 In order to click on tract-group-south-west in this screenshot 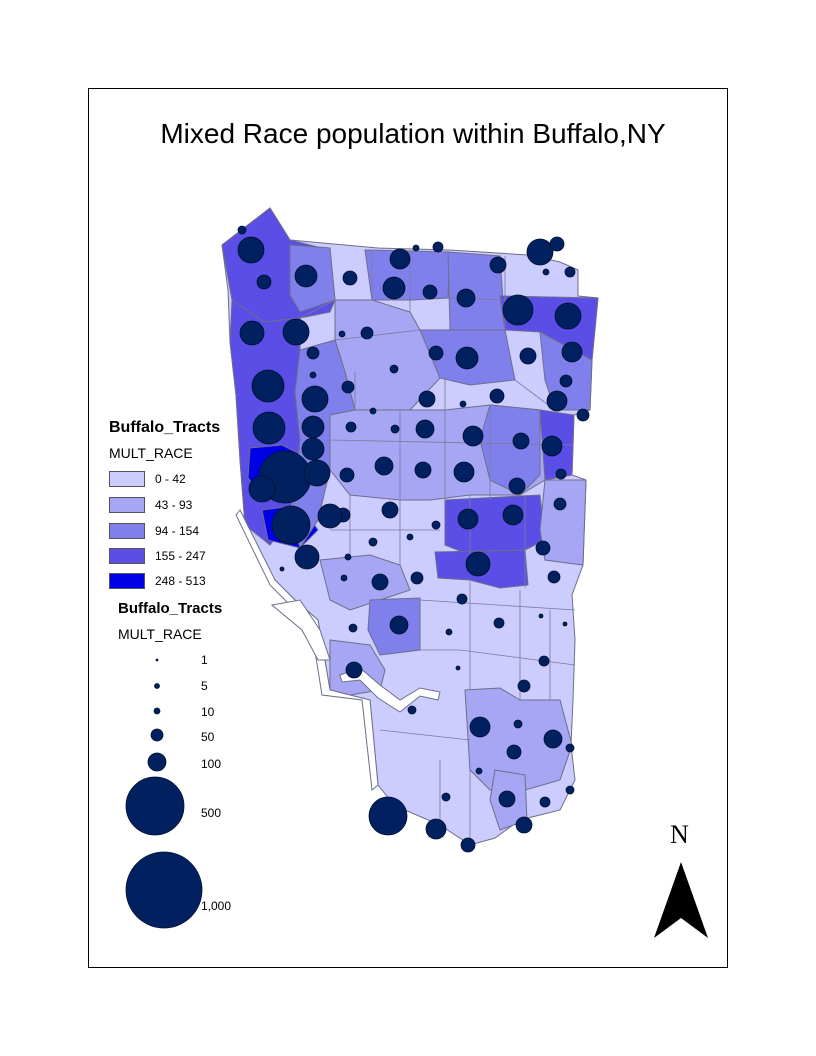, I will do `click(365, 582)`.